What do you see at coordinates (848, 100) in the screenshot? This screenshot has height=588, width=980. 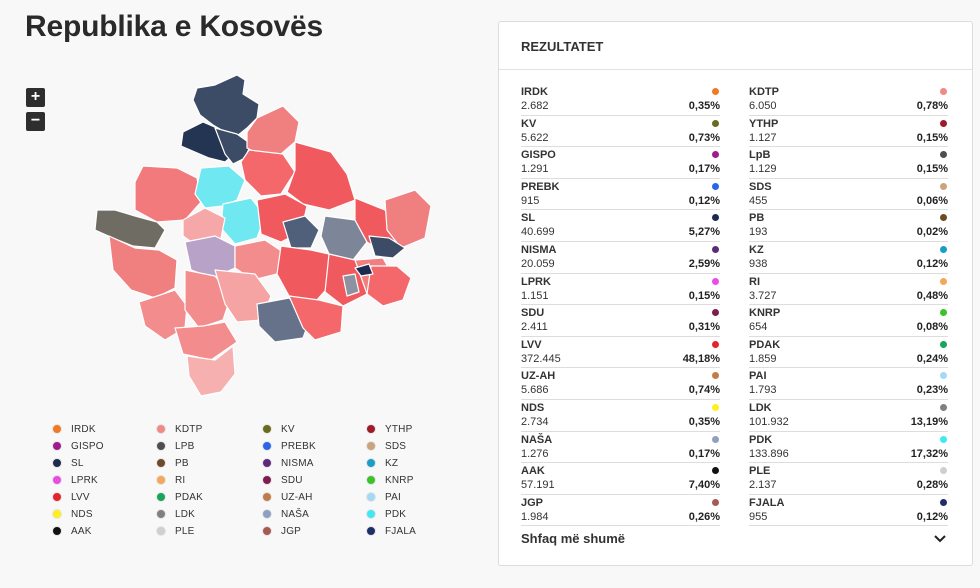 I see `result-row: KDTP 6.050 0,78%` at bounding box center [848, 100].